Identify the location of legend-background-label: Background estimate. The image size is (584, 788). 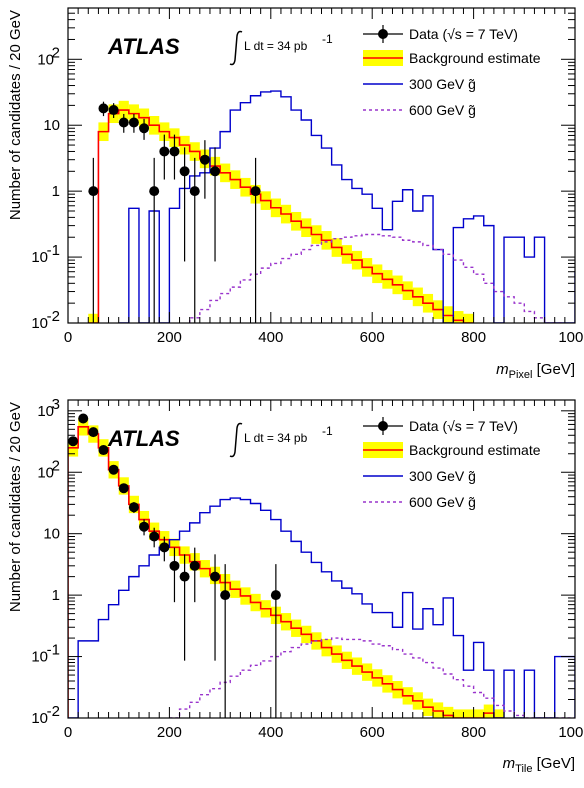
(475, 58).